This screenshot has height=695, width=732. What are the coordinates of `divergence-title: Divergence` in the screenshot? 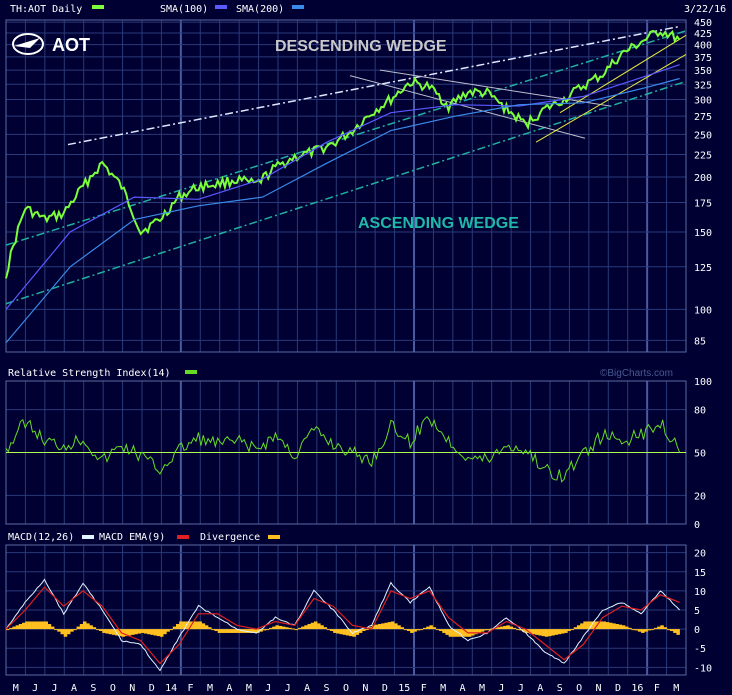 It's located at (230, 537).